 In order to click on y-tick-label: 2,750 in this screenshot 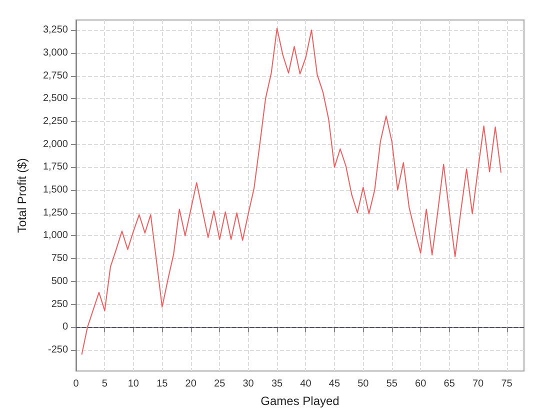, I will do `click(55, 76)`.